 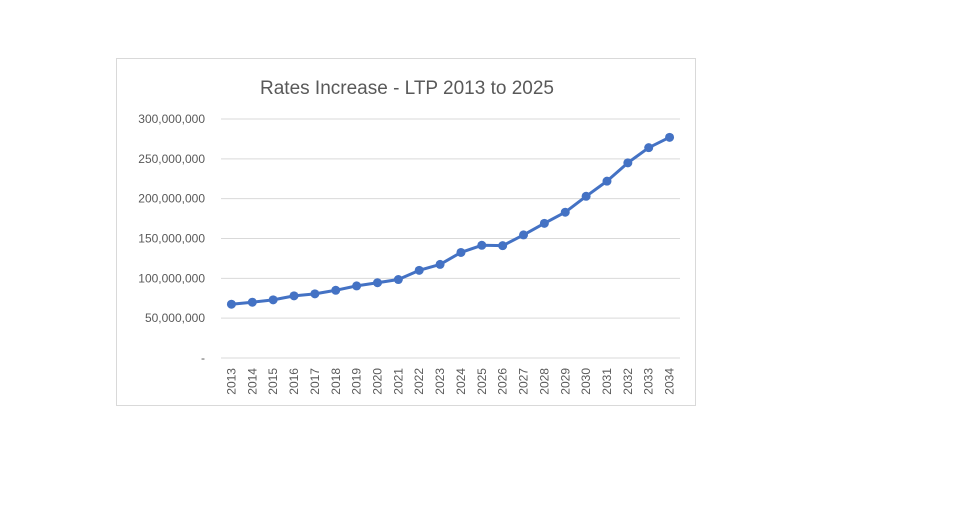 What do you see at coordinates (171, 199) in the screenshot?
I see `y-tick-label: 200,000,000` at bounding box center [171, 199].